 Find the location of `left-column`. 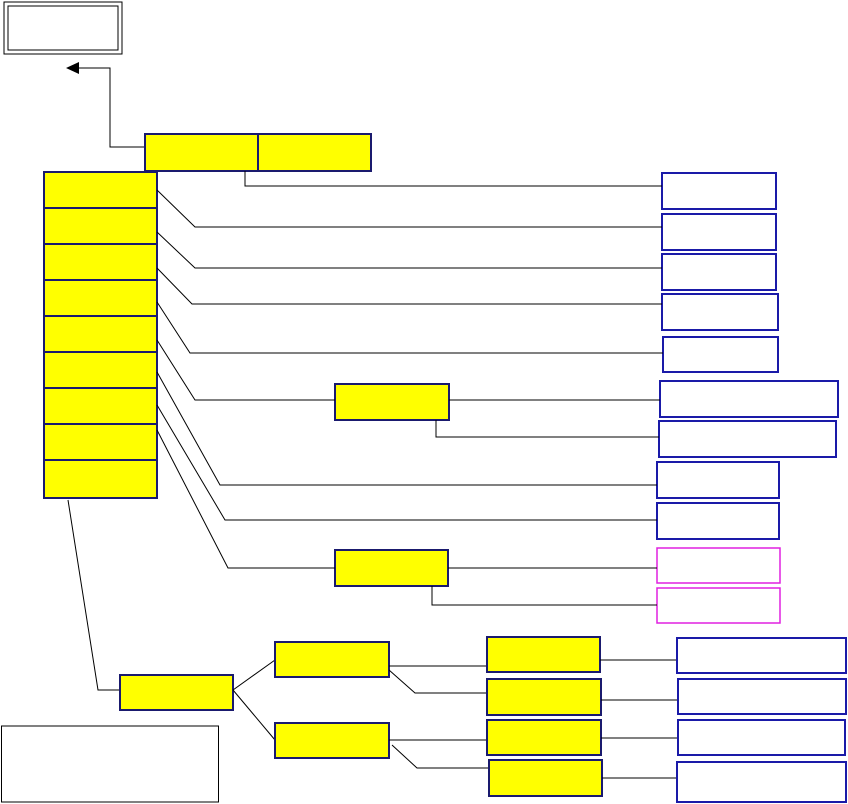

left-column is located at coordinates (100, 335).